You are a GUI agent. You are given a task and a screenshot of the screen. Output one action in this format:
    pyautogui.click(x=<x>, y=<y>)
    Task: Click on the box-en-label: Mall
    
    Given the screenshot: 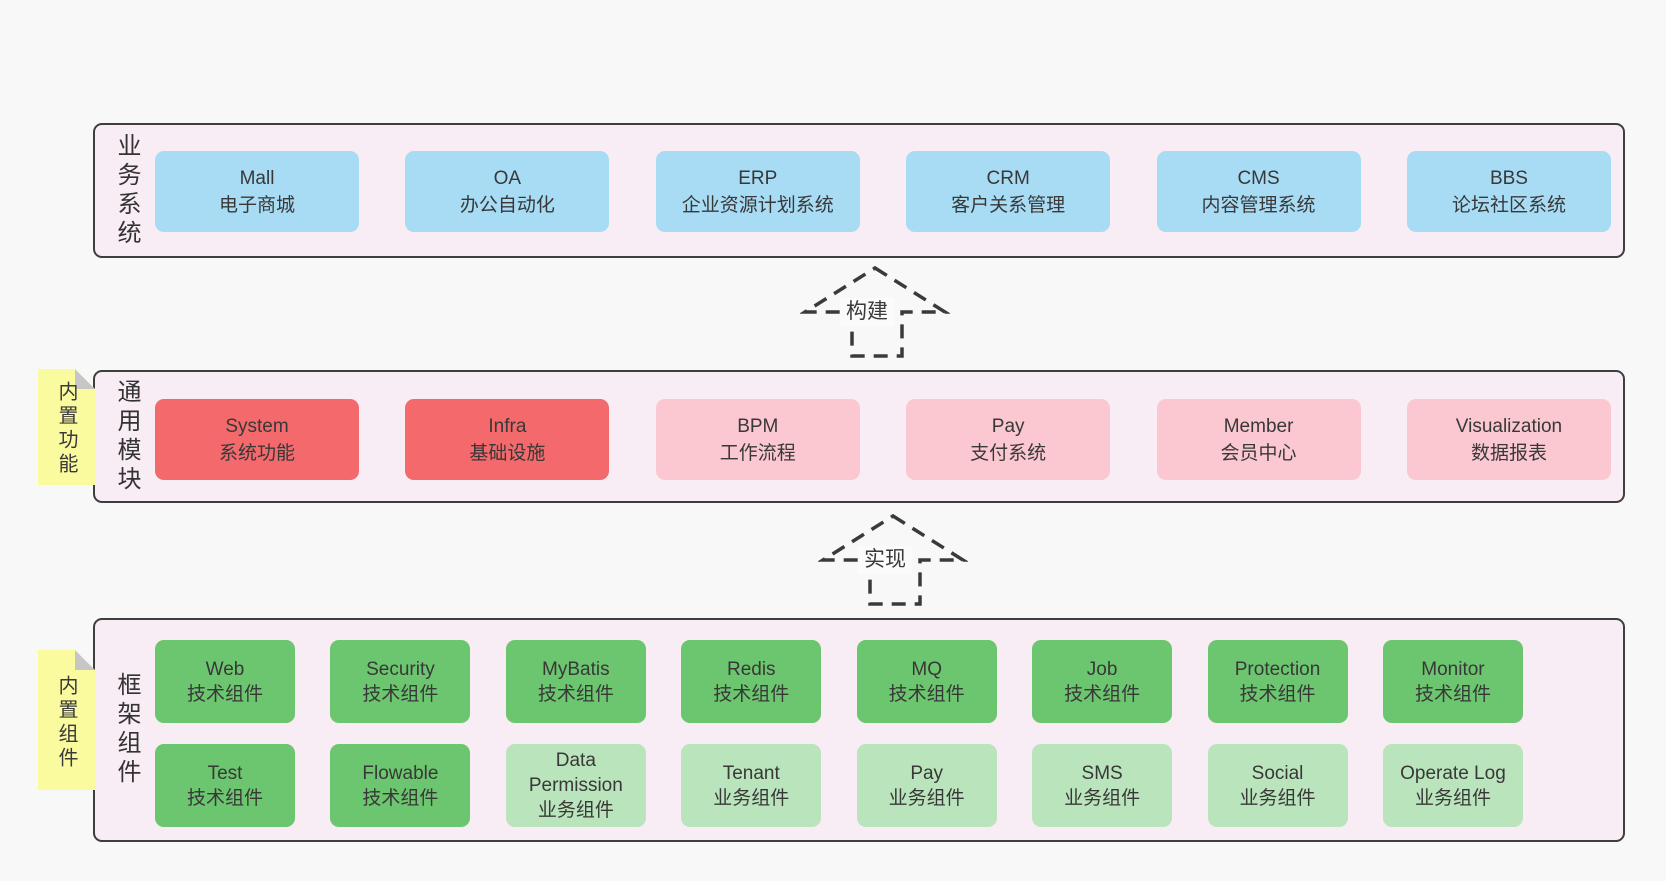 What is the action you would take?
    pyautogui.click(x=257, y=178)
    